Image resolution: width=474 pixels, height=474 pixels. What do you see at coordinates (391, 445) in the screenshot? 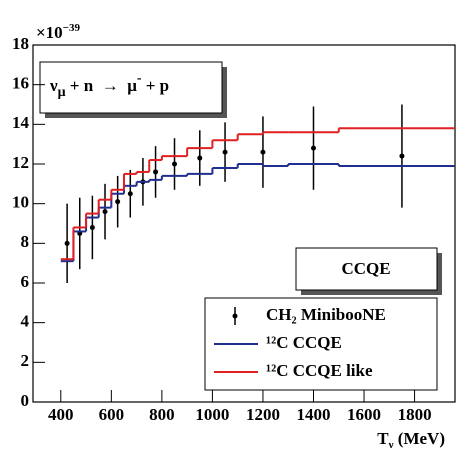
I see `x-label-part: ν` at bounding box center [391, 445].